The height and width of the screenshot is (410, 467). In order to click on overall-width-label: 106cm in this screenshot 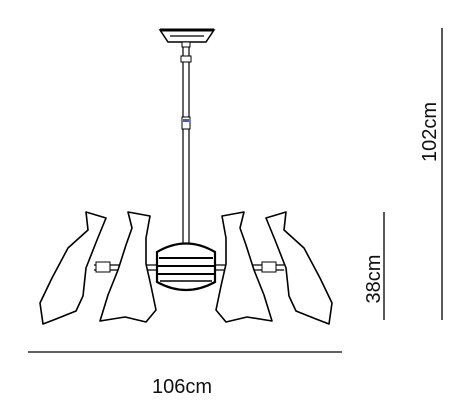, I will do `click(182, 387)`.